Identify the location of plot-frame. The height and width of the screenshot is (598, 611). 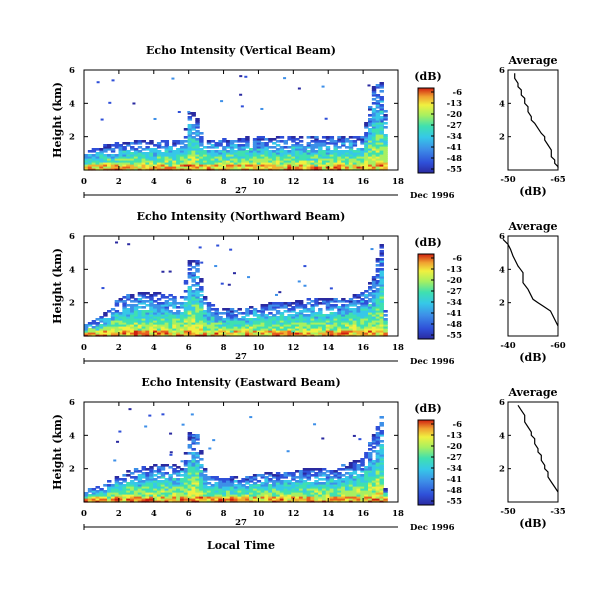
(241, 120).